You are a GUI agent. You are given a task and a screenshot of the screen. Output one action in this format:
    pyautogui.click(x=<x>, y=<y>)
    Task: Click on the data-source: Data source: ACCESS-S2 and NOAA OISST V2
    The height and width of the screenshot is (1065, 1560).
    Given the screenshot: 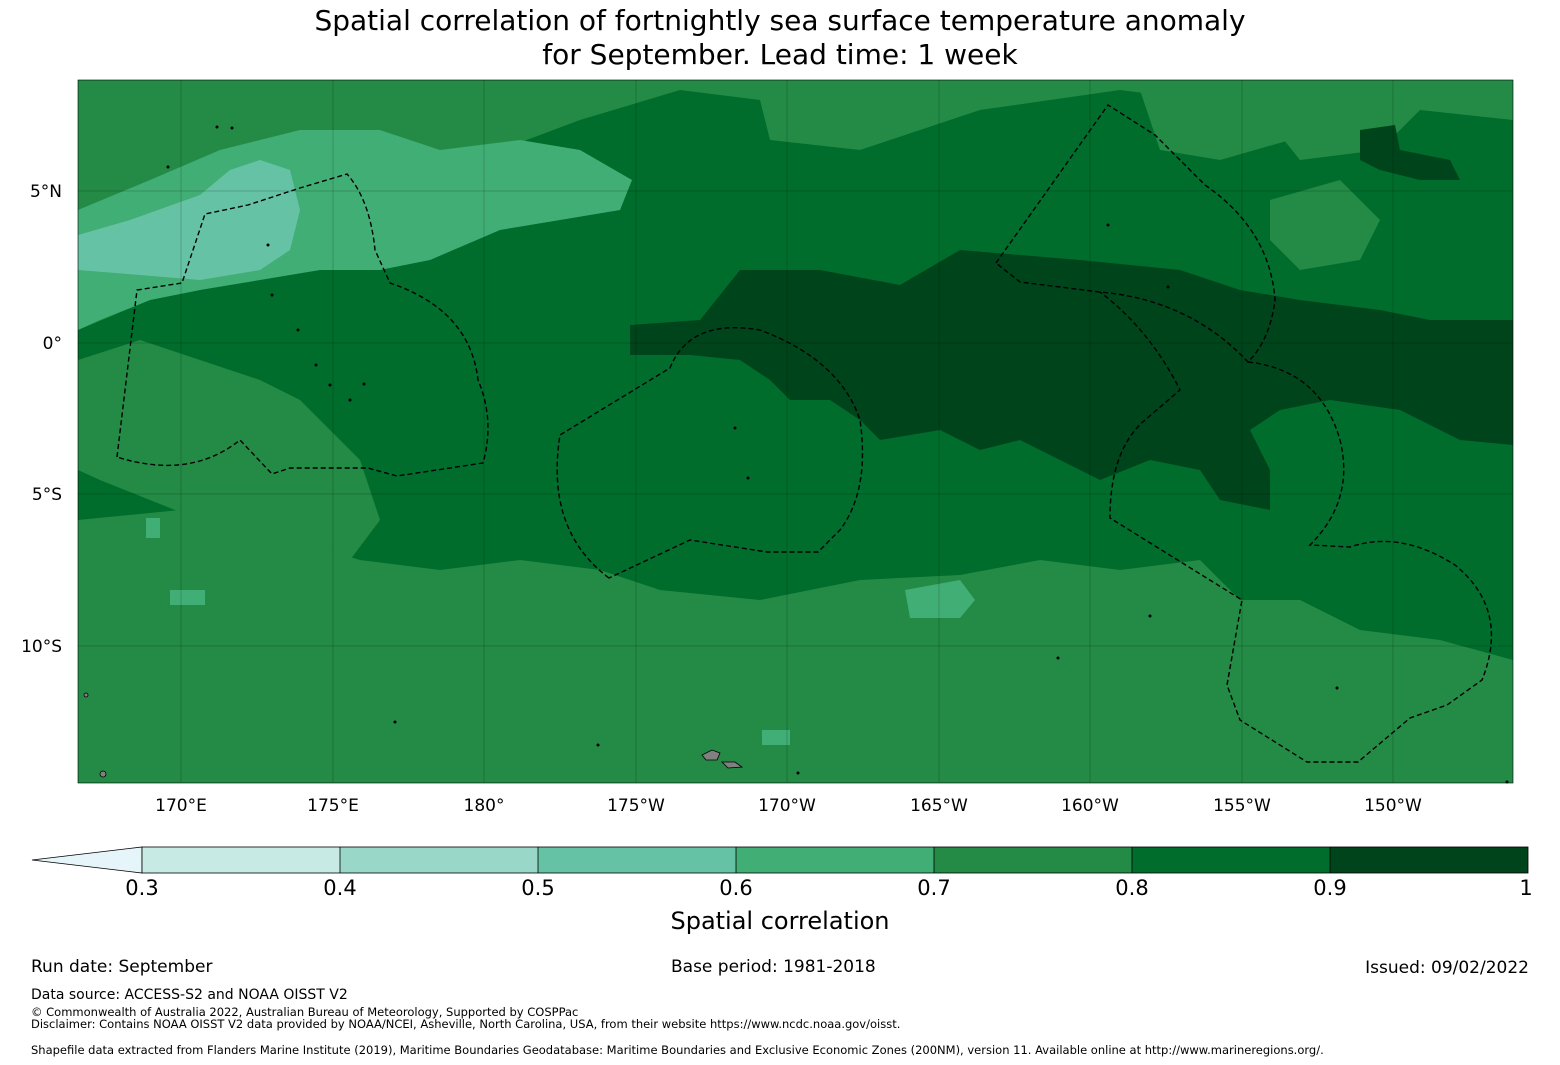 What is the action you would take?
    pyautogui.click(x=189, y=995)
    